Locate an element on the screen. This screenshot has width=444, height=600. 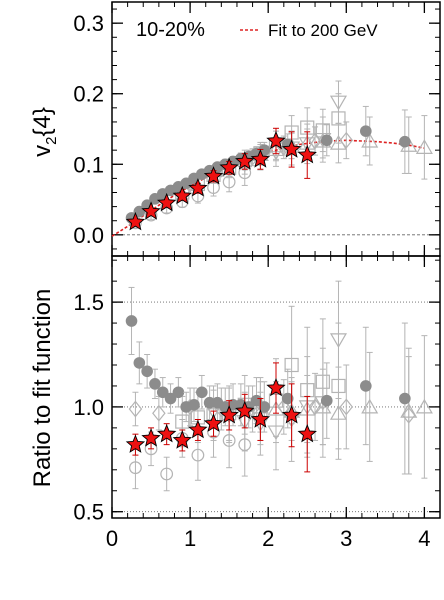
bottom-y-tick-label: 1.5 is located at coordinates (88, 302).